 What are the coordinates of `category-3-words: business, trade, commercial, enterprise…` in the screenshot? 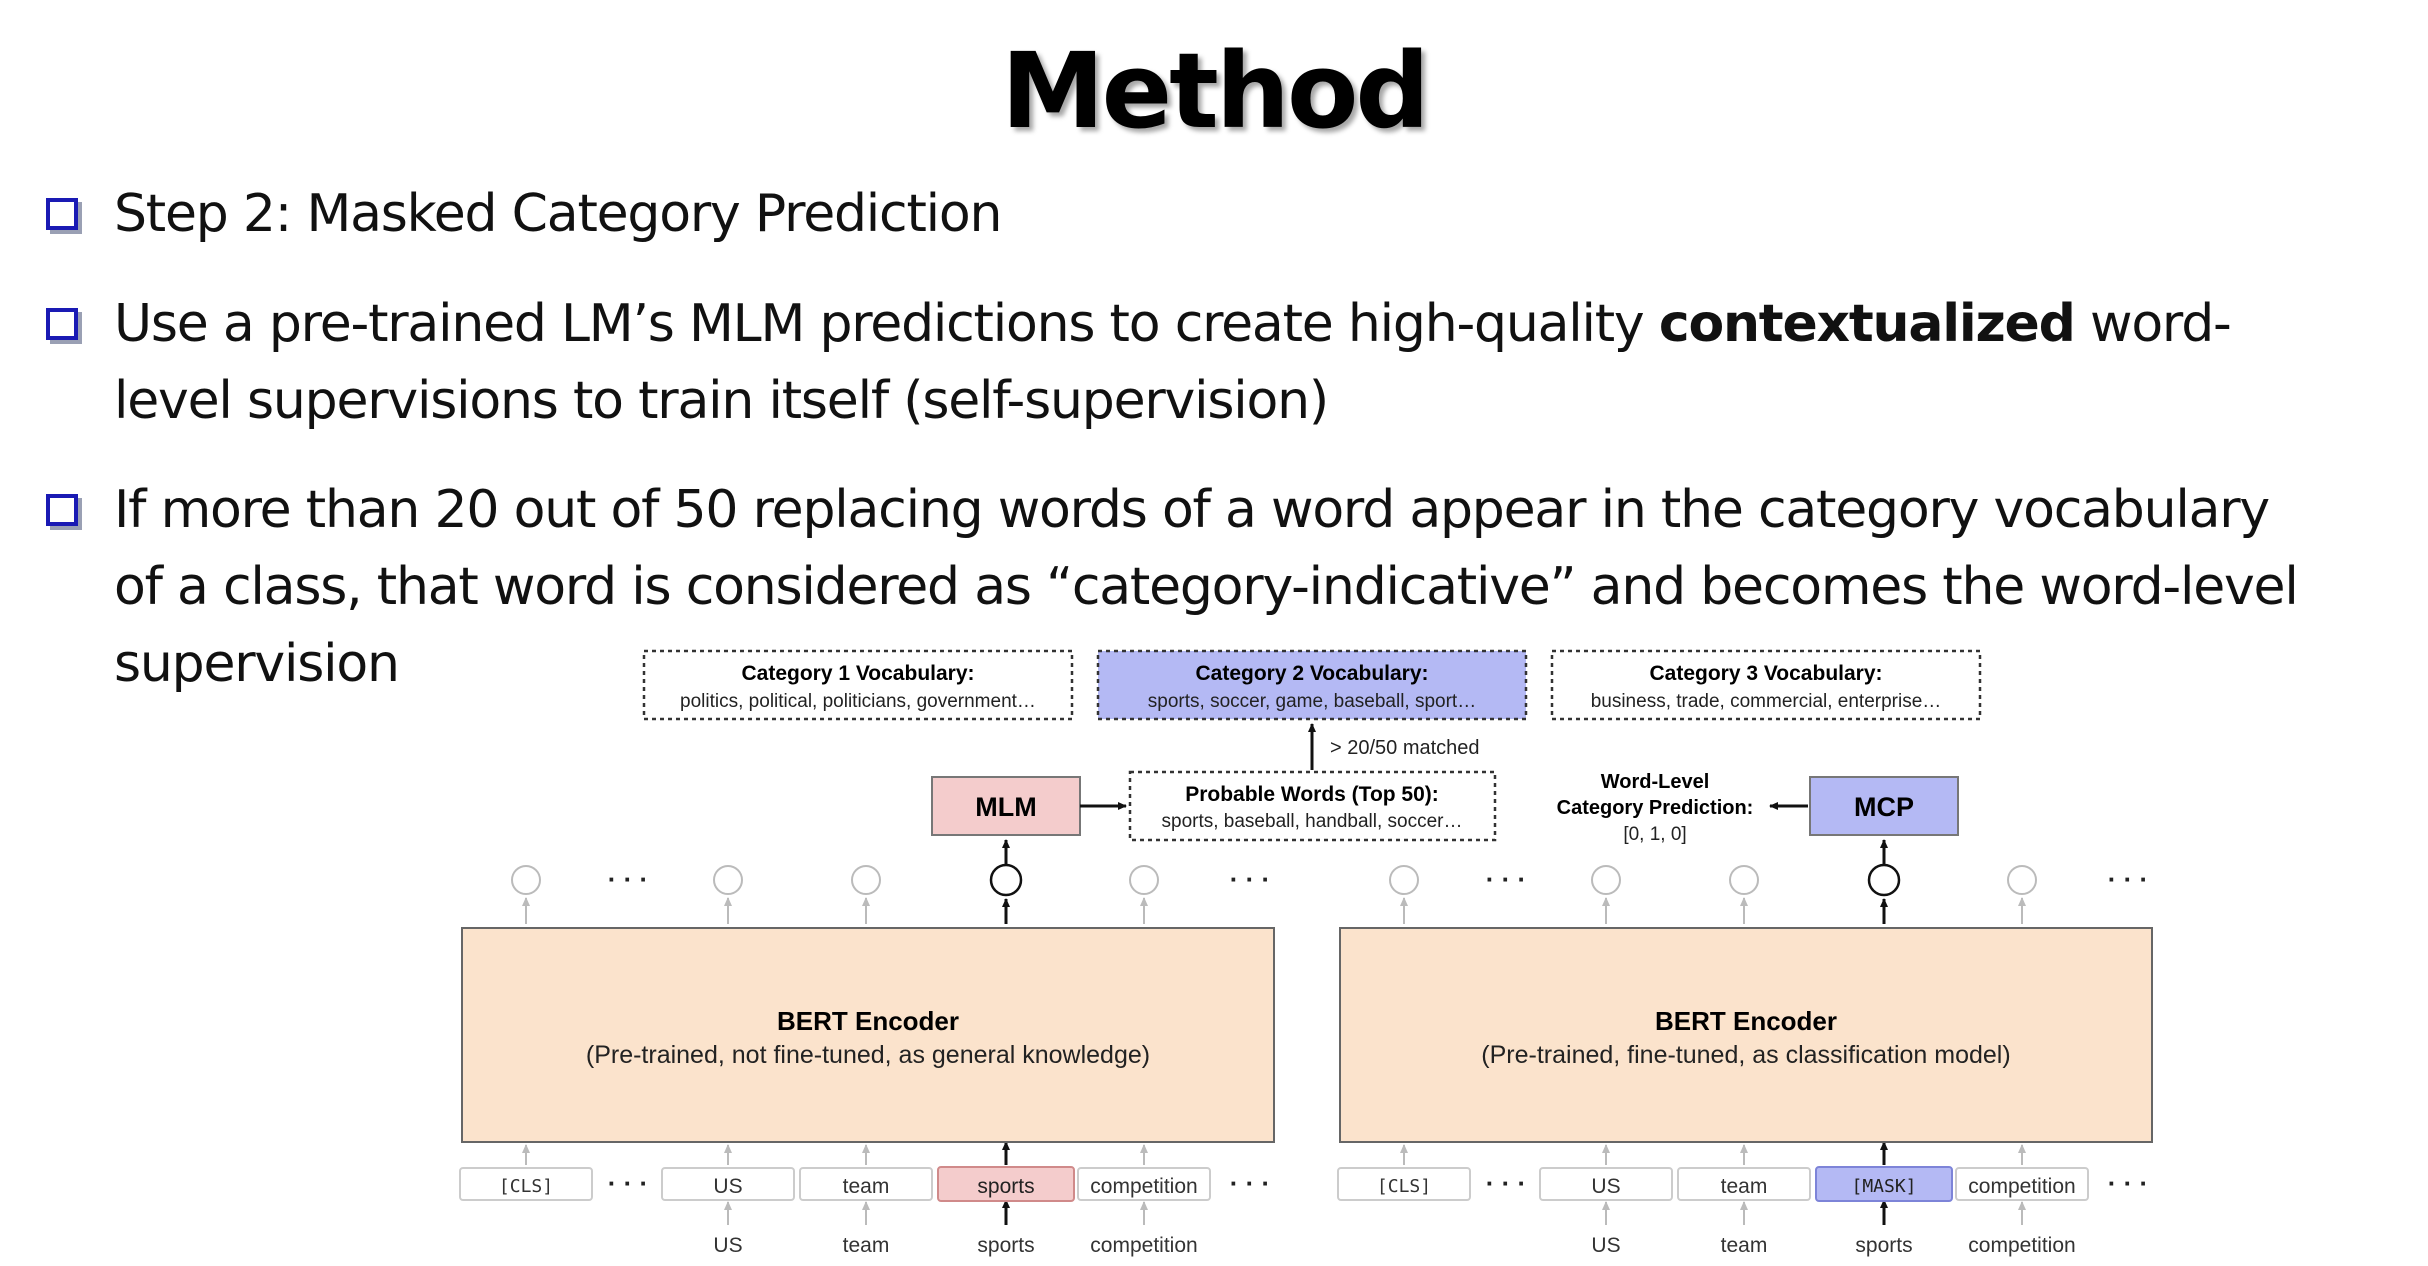 It's located at (1766, 701).